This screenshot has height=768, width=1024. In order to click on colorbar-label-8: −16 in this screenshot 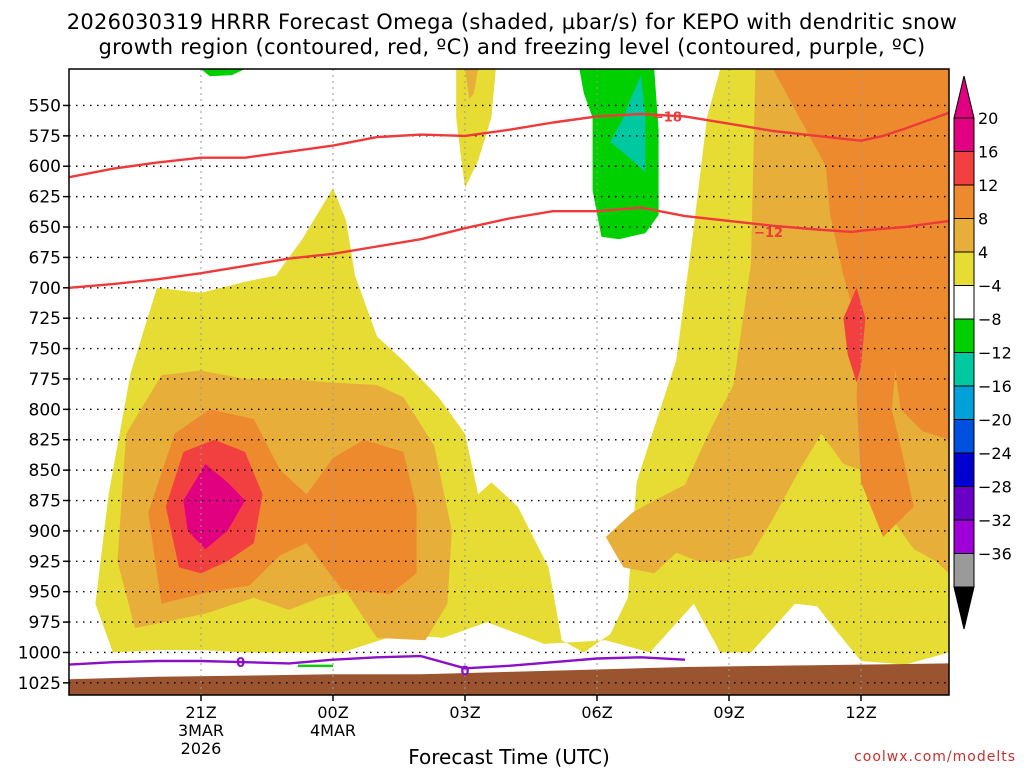, I will do `click(995, 386)`.